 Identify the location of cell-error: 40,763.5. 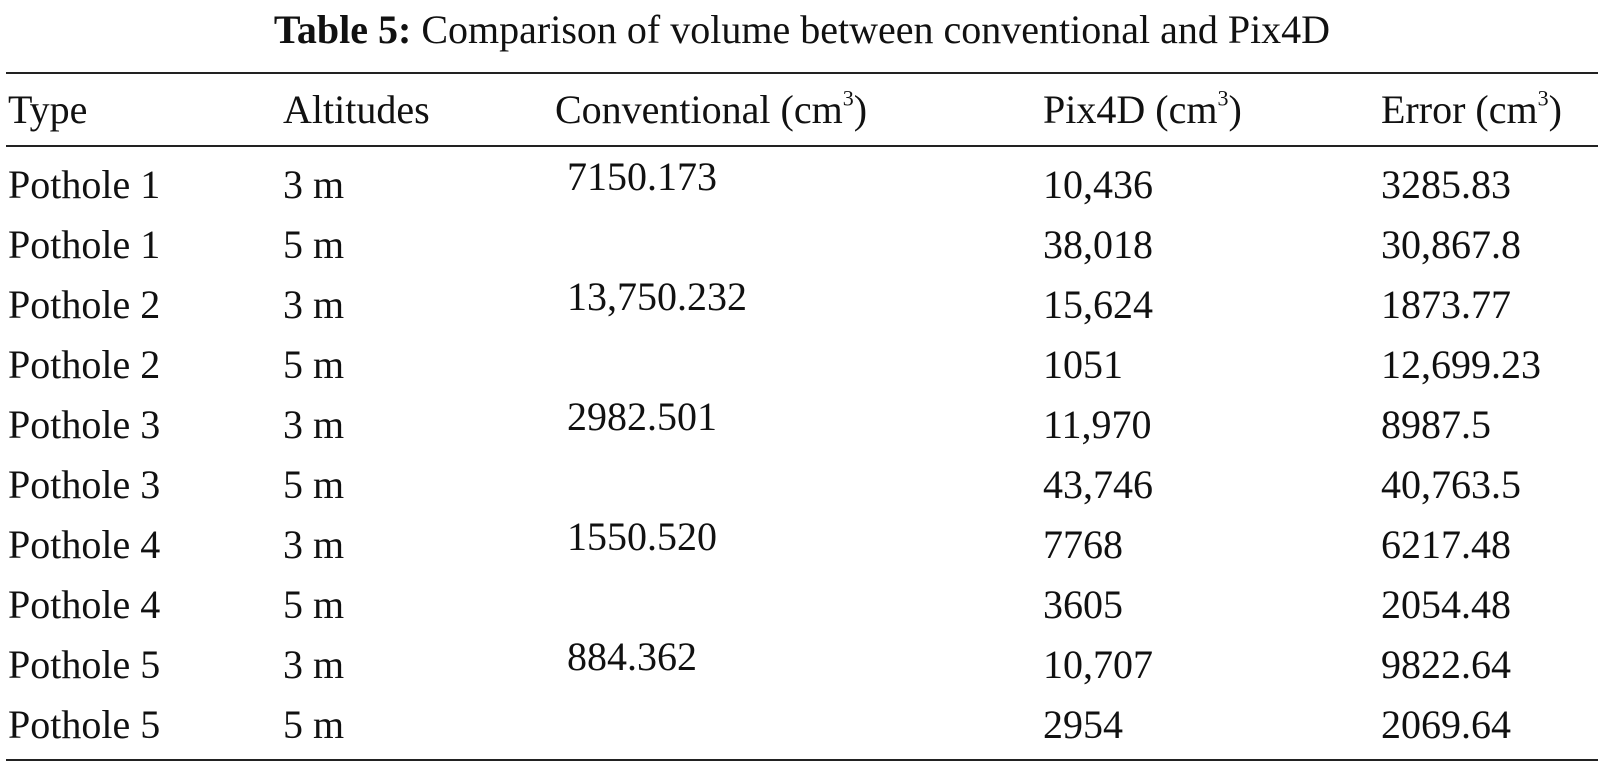
(1451, 484).